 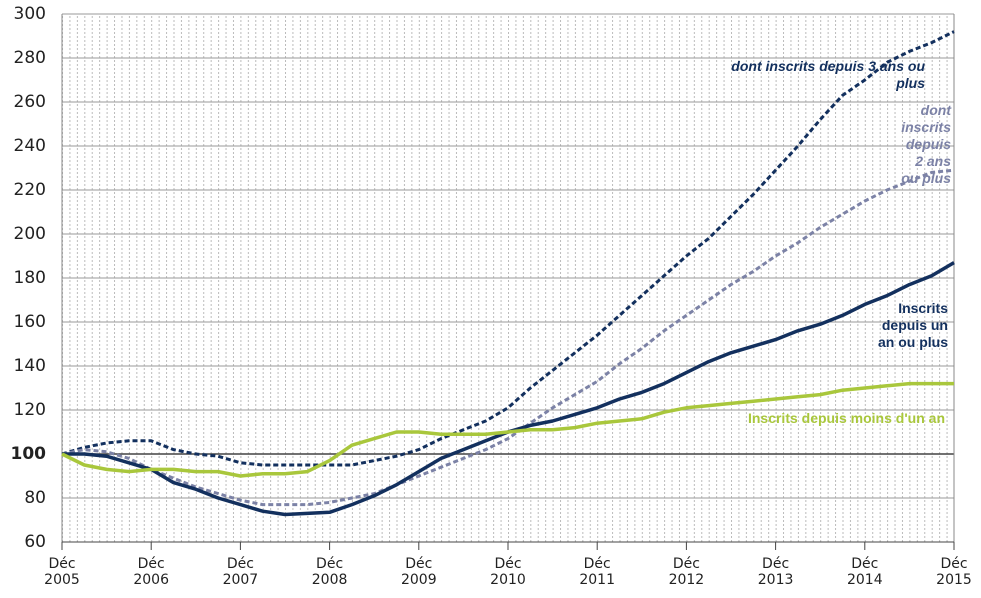 What do you see at coordinates (30, 146) in the screenshot?
I see `y-tick-label: 240` at bounding box center [30, 146].